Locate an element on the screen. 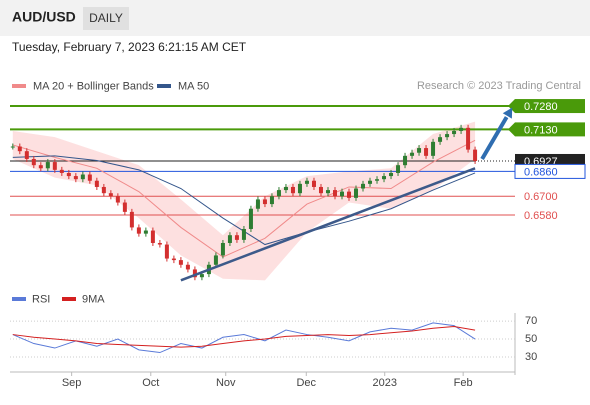 This screenshot has width=590, height=405. level-label: 0.6580 is located at coordinates (541, 216).